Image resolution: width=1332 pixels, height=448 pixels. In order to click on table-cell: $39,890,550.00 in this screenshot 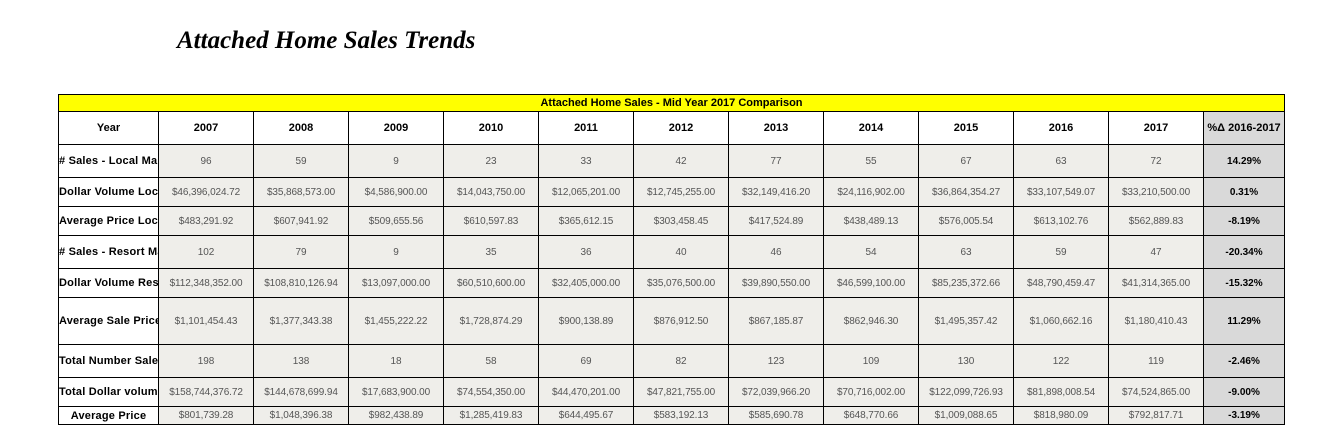, I will do `click(776, 283)`.